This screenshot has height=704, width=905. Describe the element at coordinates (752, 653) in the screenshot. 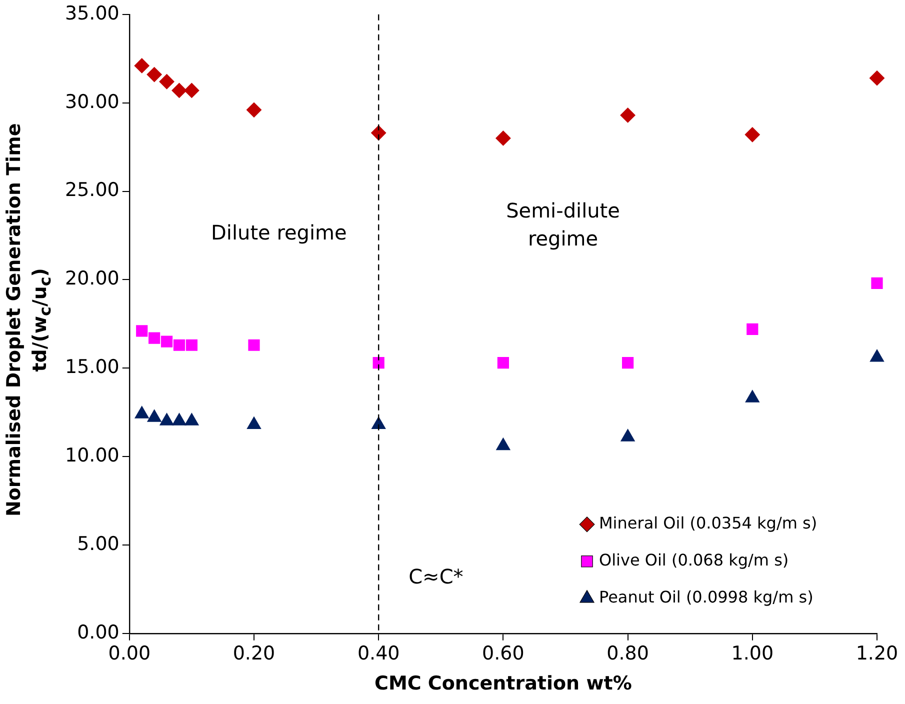

I see `x-tick-label: 1.00` at that location.